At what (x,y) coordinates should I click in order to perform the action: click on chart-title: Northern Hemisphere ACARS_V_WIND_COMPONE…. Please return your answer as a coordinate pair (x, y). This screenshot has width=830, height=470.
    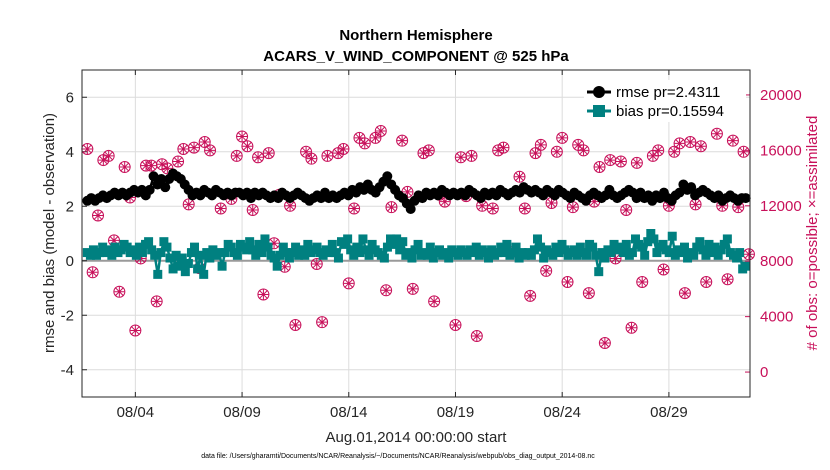
    Looking at the image, I should click on (416, 46).